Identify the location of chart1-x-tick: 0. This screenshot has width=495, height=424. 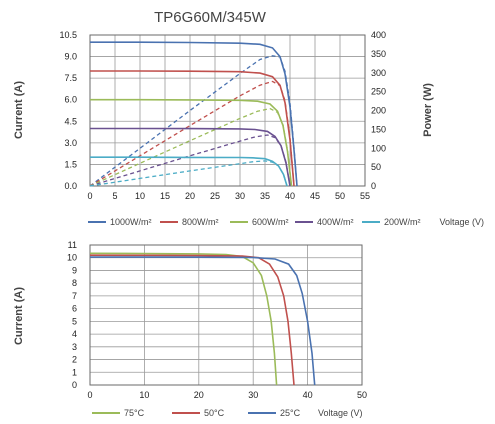
(89, 196).